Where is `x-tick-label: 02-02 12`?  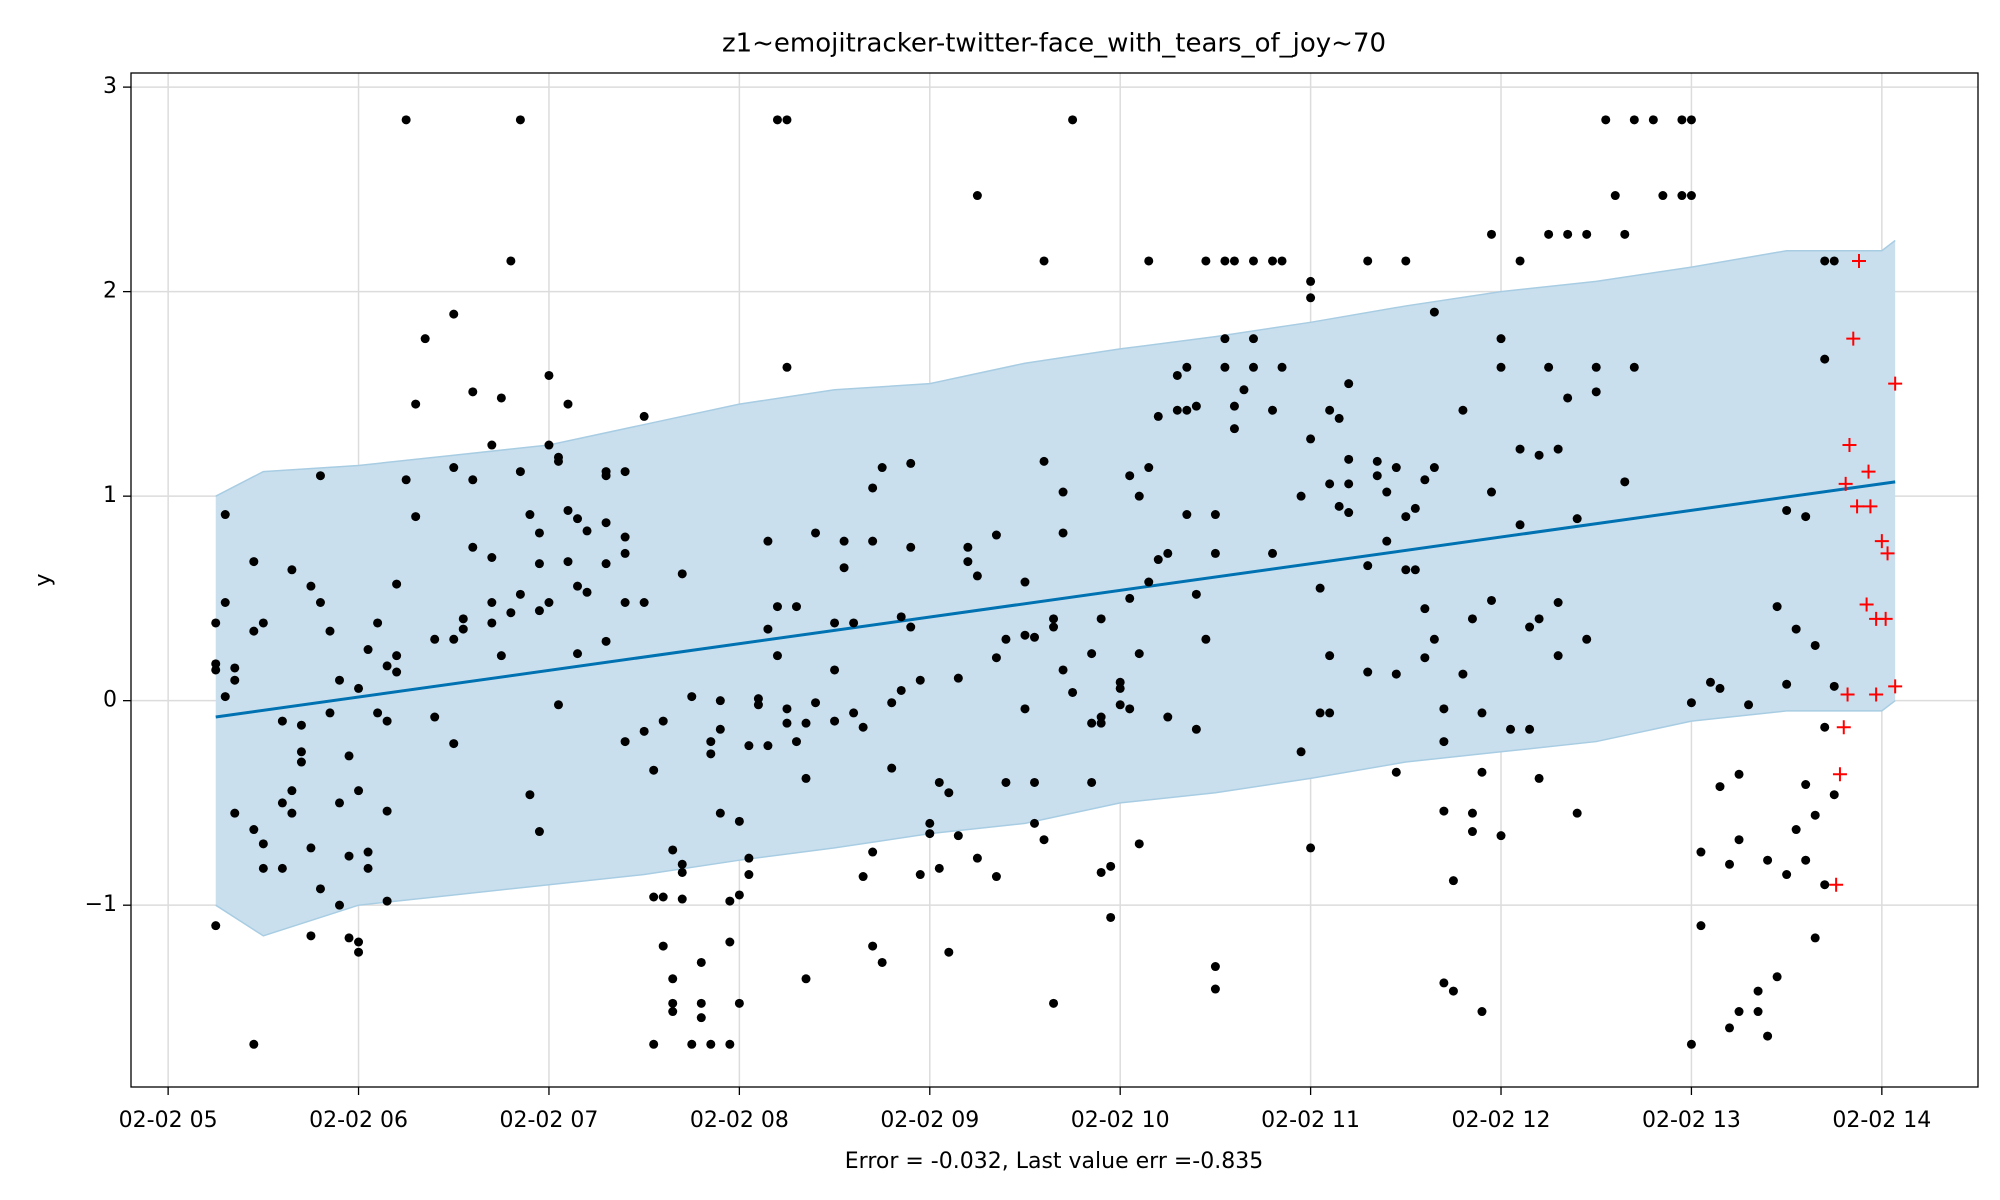
x-tick-label: 02-02 12 is located at coordinates (1501, 1120).